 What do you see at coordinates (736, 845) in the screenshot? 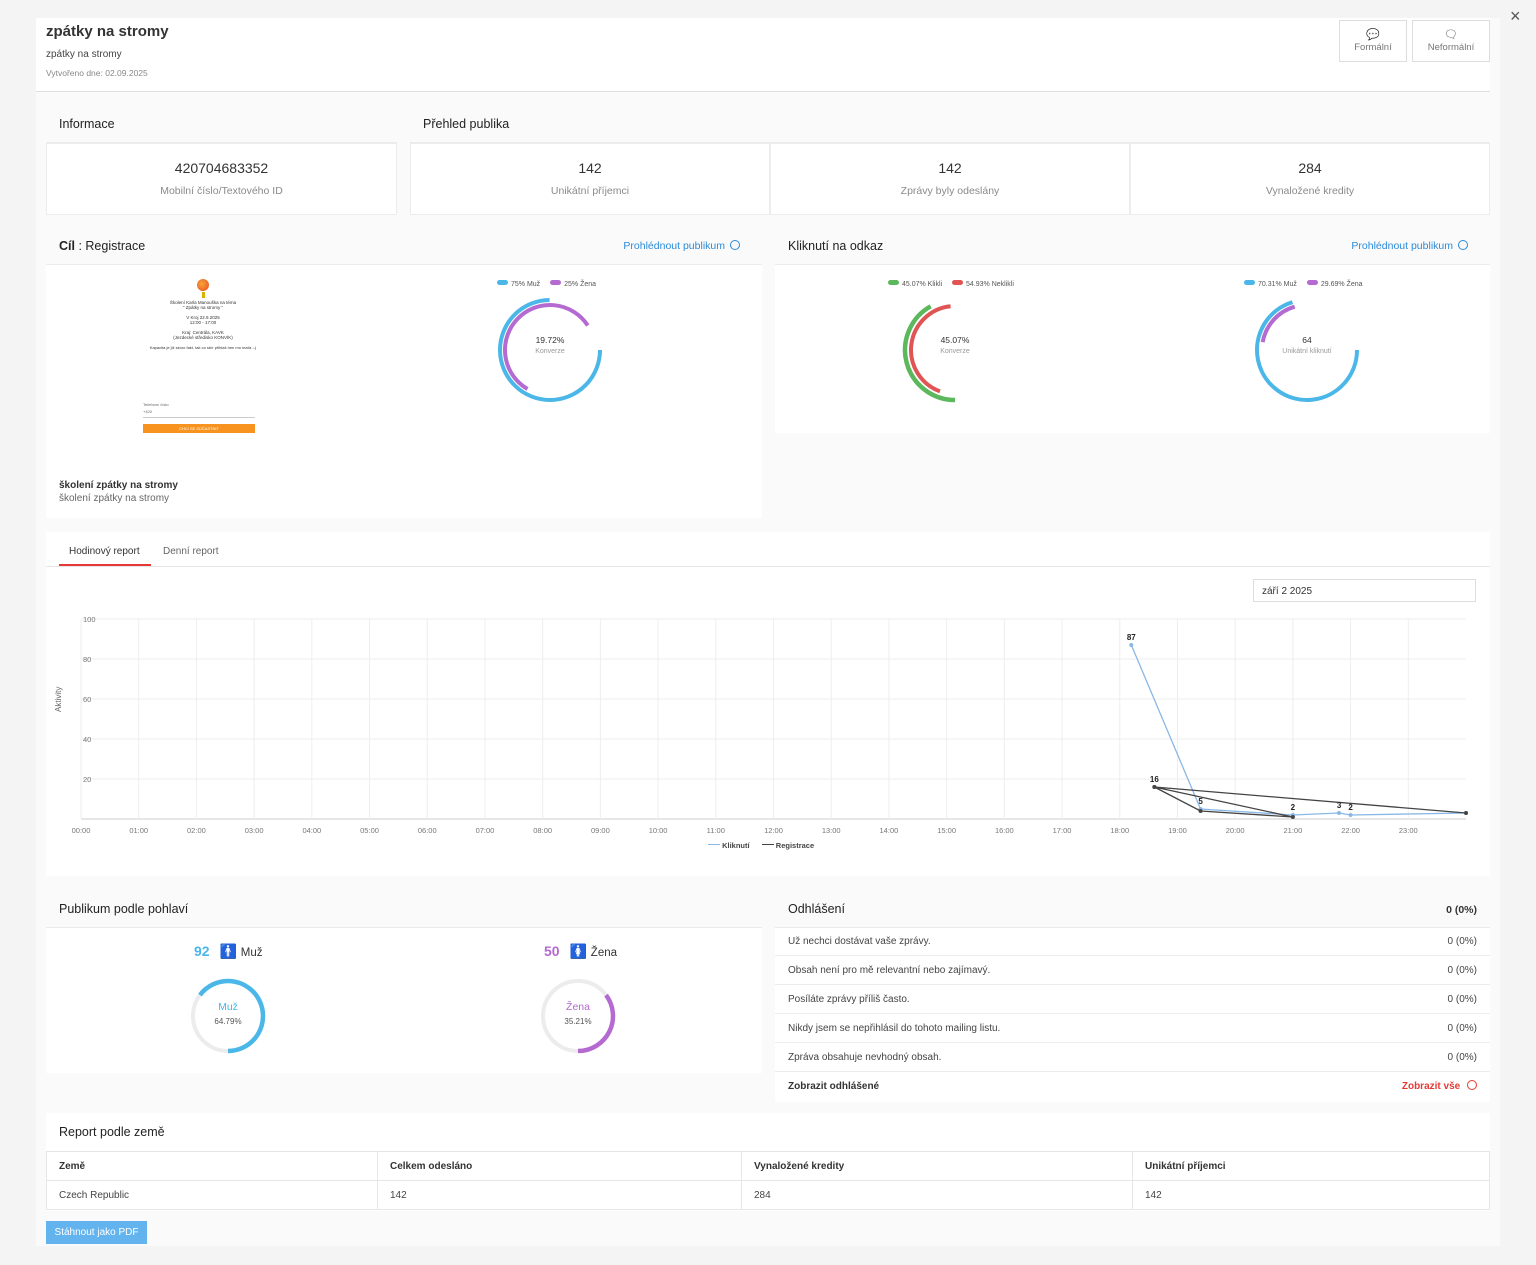
I see `legend-series-clicks: Kliknutí` at bounding box center [736, 845].